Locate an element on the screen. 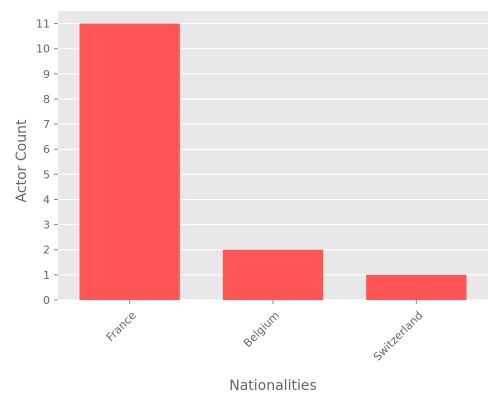 Image resolution: width=500 pixels, height=400 pixels. y-tick-label: 2 is located at coordinates (46, 250).